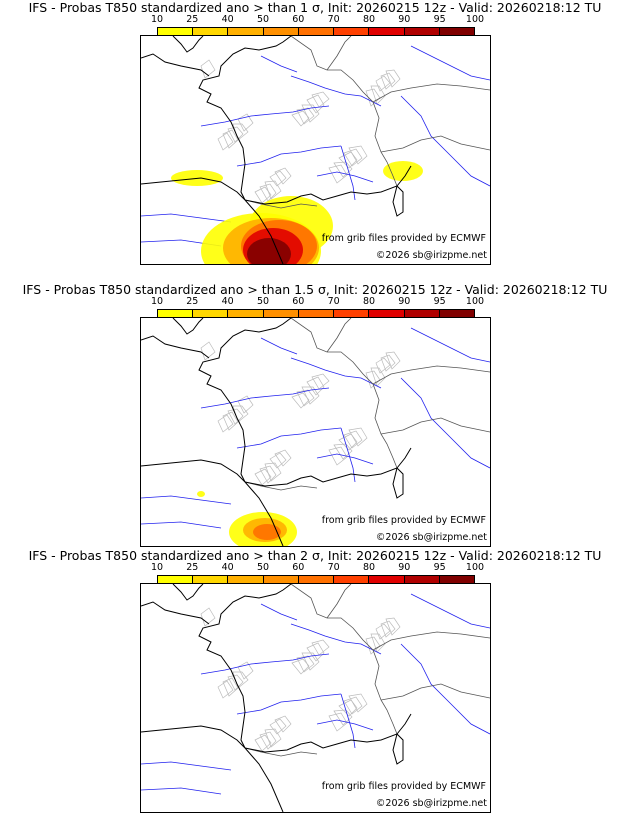  I want to click on legend-tick: 40, so click(227, 567).